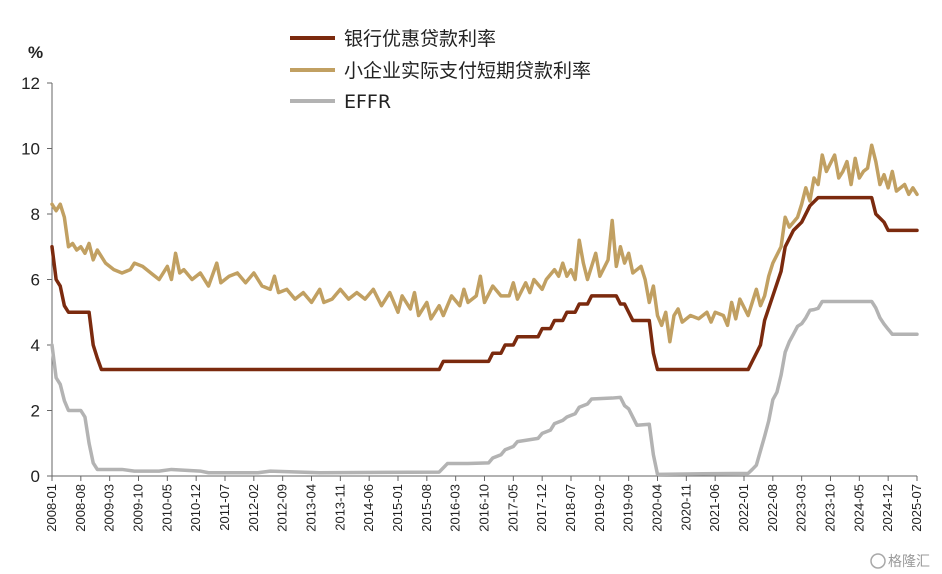 The height and width of the screenshot is (574, 942). I want to click on x-tick-label: 2008-08, so click(80, 508).